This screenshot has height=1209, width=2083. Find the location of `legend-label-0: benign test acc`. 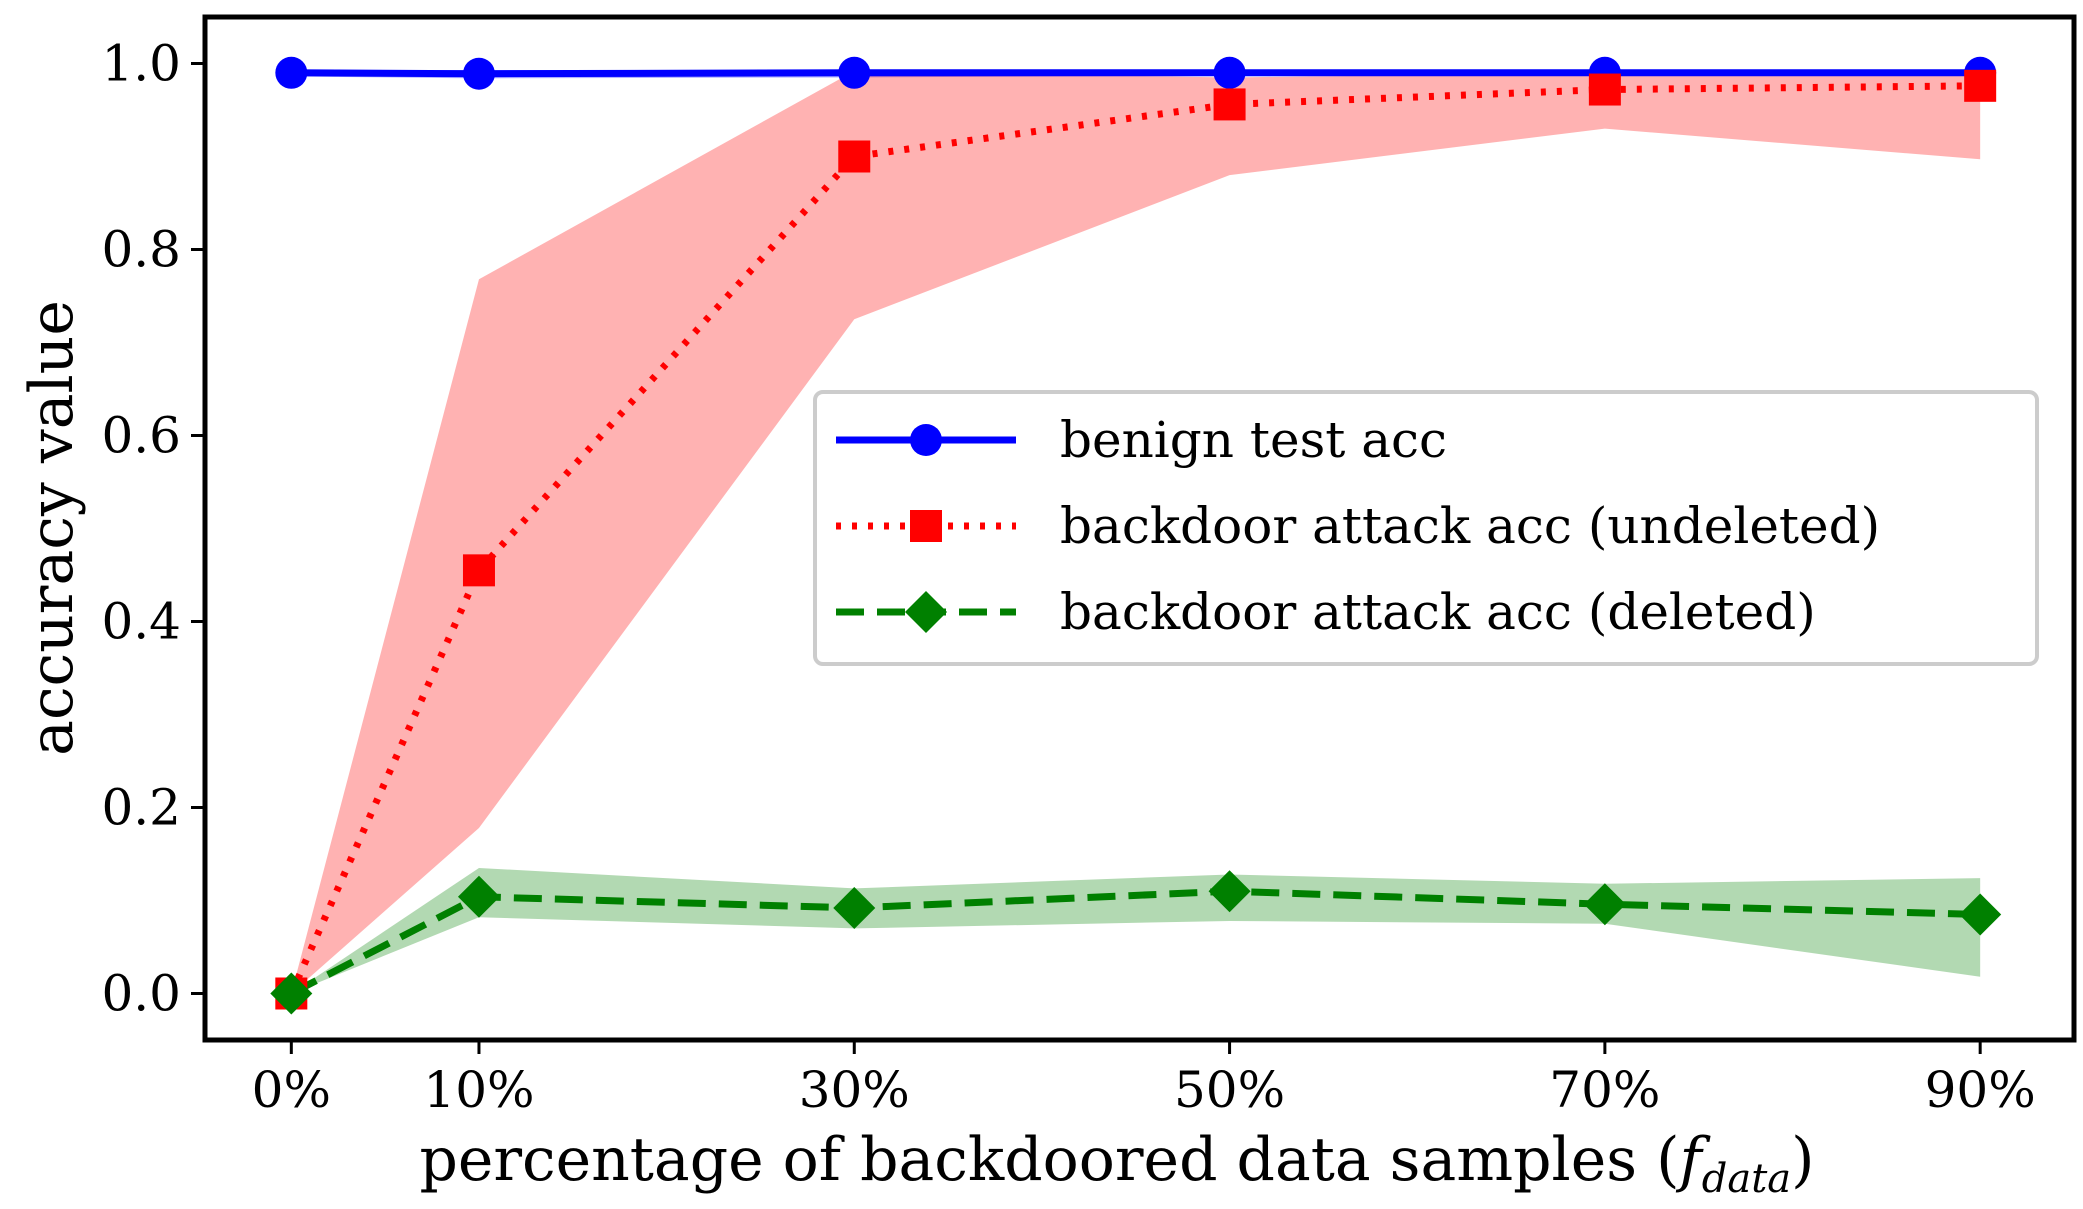

legend-label-0: benign test acc is located at coordinates (1253, 440).